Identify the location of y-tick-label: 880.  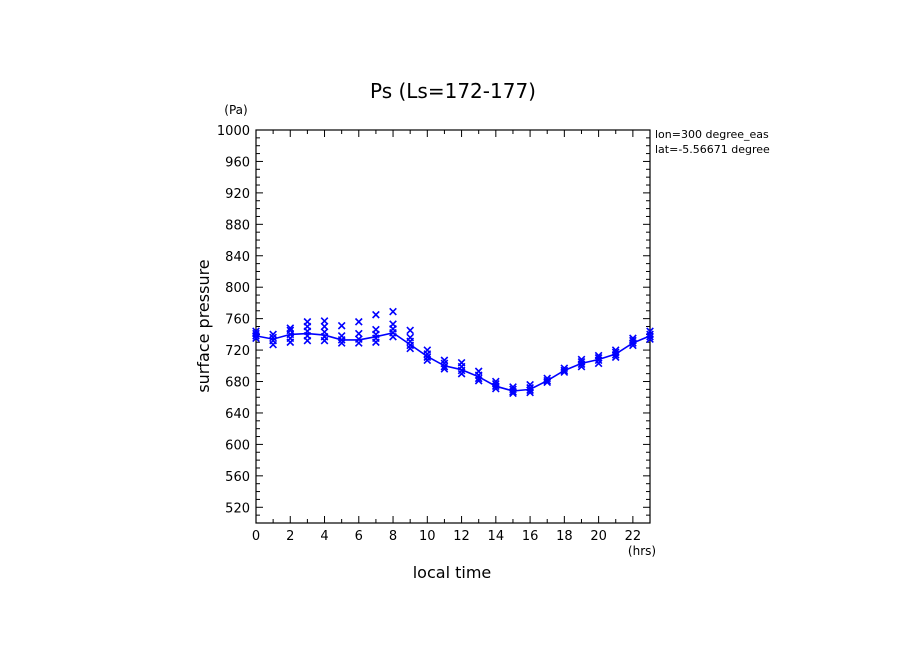
(237, 225).